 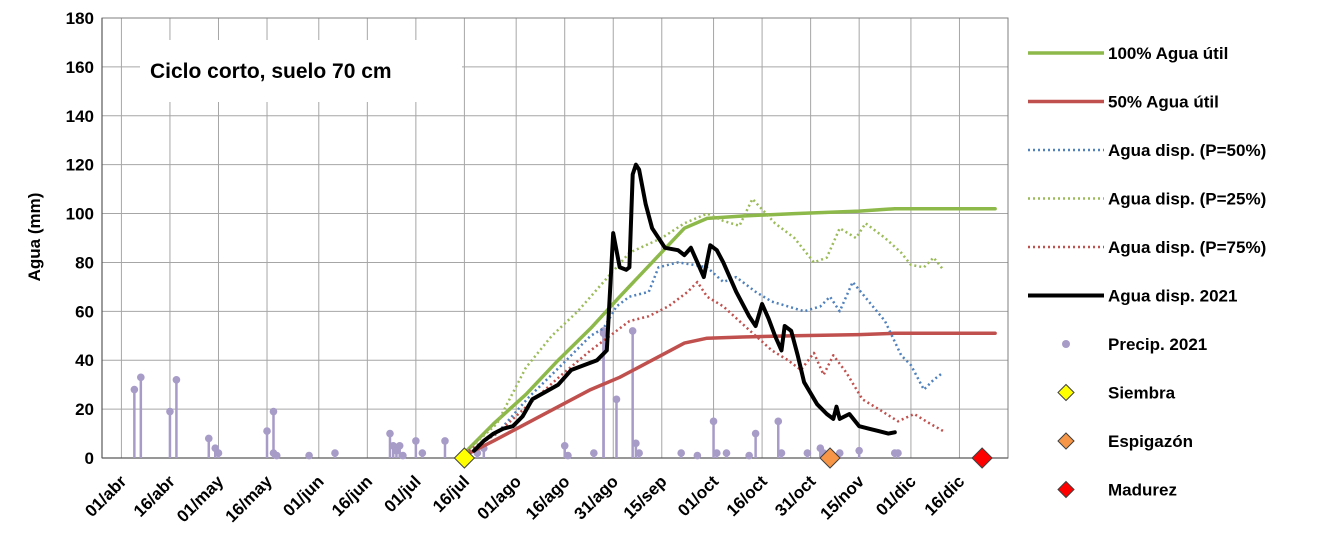 What do you see at coordinates (84, 311) in the screenshot?
I see `y-tick-label: 60` at bounding box center [84, 311].